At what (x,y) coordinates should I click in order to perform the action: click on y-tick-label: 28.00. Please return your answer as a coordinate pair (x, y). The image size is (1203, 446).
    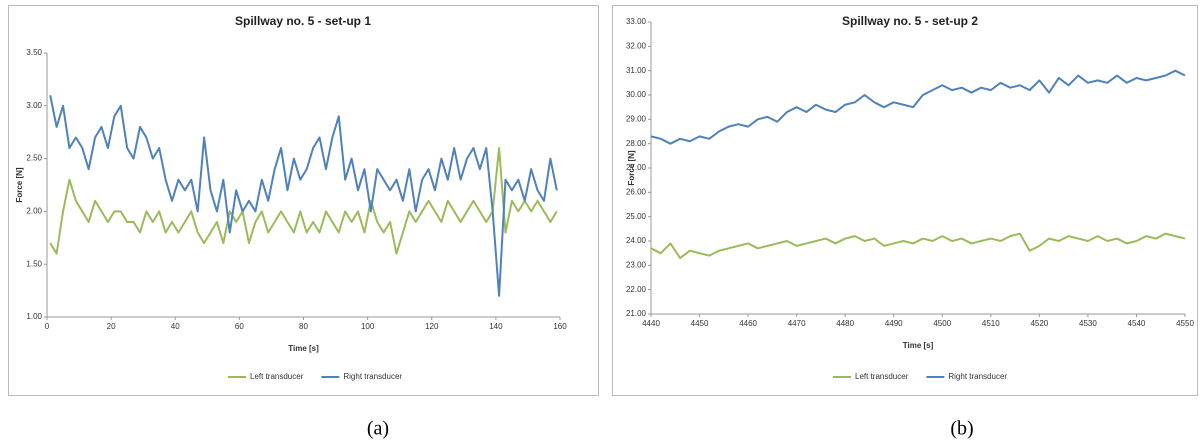
    Looking at the image, I should click on (636, 143).